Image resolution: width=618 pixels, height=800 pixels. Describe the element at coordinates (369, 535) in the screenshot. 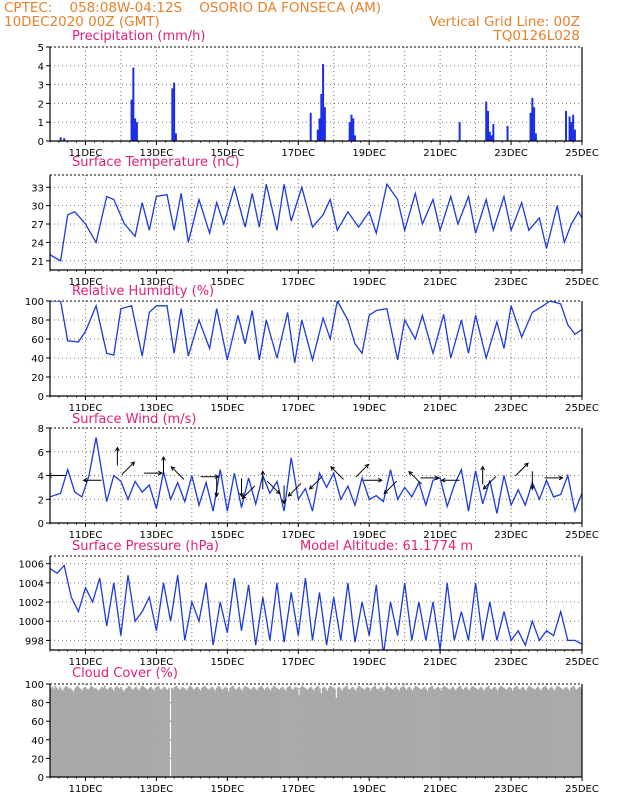

I see `x-tick-label: 19DEC` at that location.